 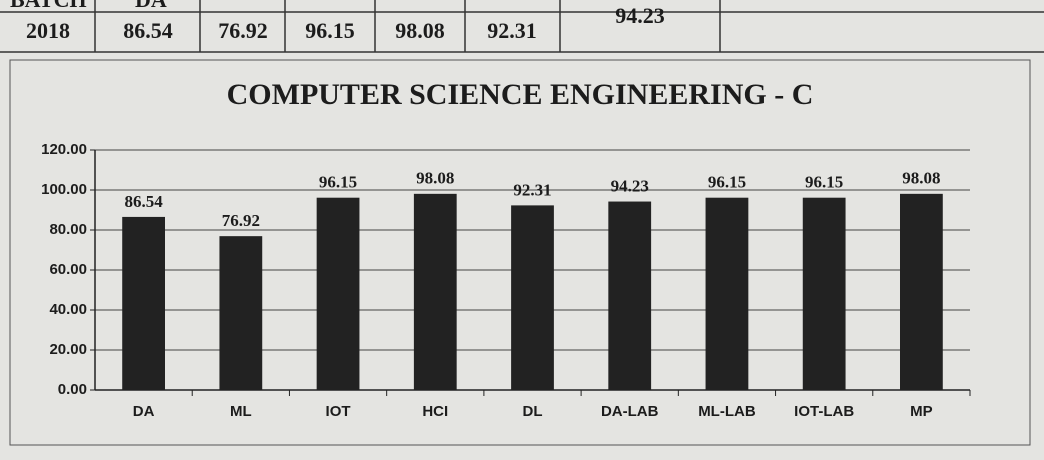 What do you see at coordinates (241, 411) in the screenshot?
I see `x-tick-label: ML` at bounding box center [241, 411].